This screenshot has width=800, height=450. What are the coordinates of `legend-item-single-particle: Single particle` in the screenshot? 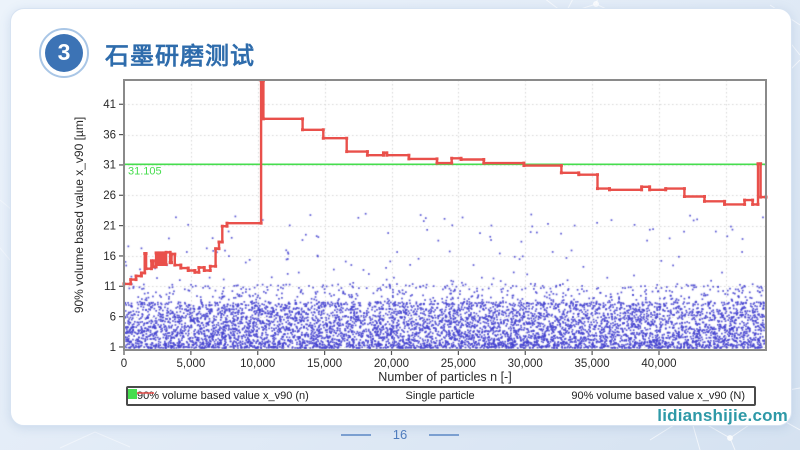 It's located at (303, 396).